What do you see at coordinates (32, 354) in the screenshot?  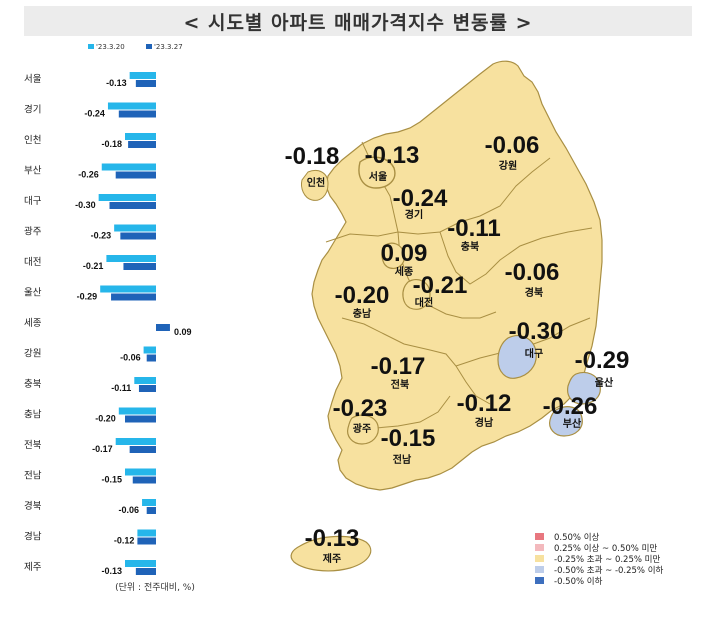 I see `category-label: 강원` at bounding box center [32, 354].